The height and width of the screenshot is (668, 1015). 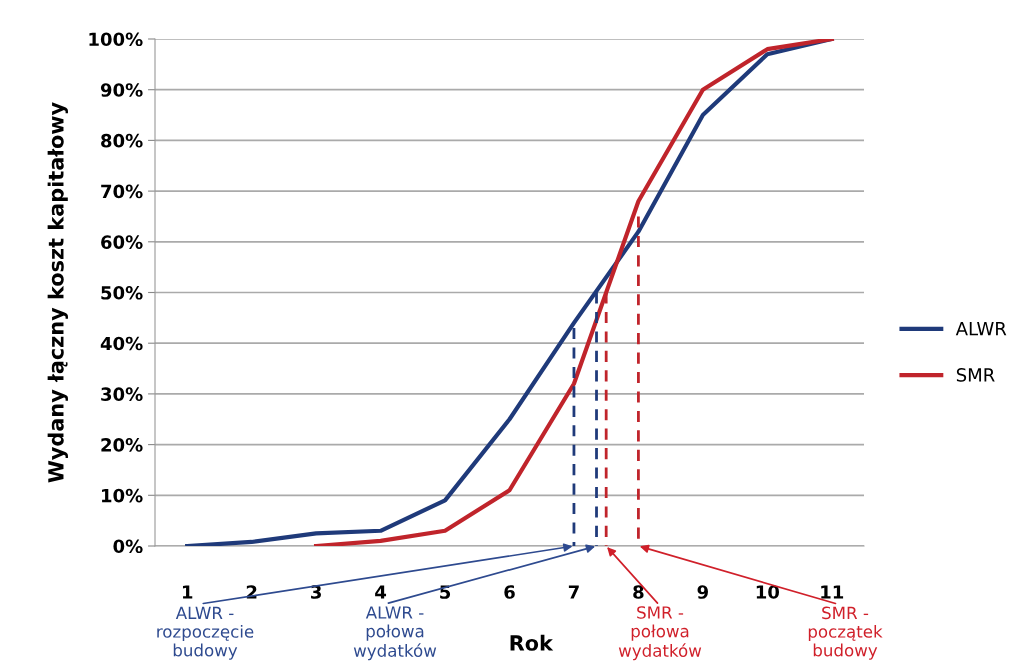 What do you see at coordinates (981, 328) in the screenshot?
I see `legend-label: ALWR` at bounding box center [981, 328].